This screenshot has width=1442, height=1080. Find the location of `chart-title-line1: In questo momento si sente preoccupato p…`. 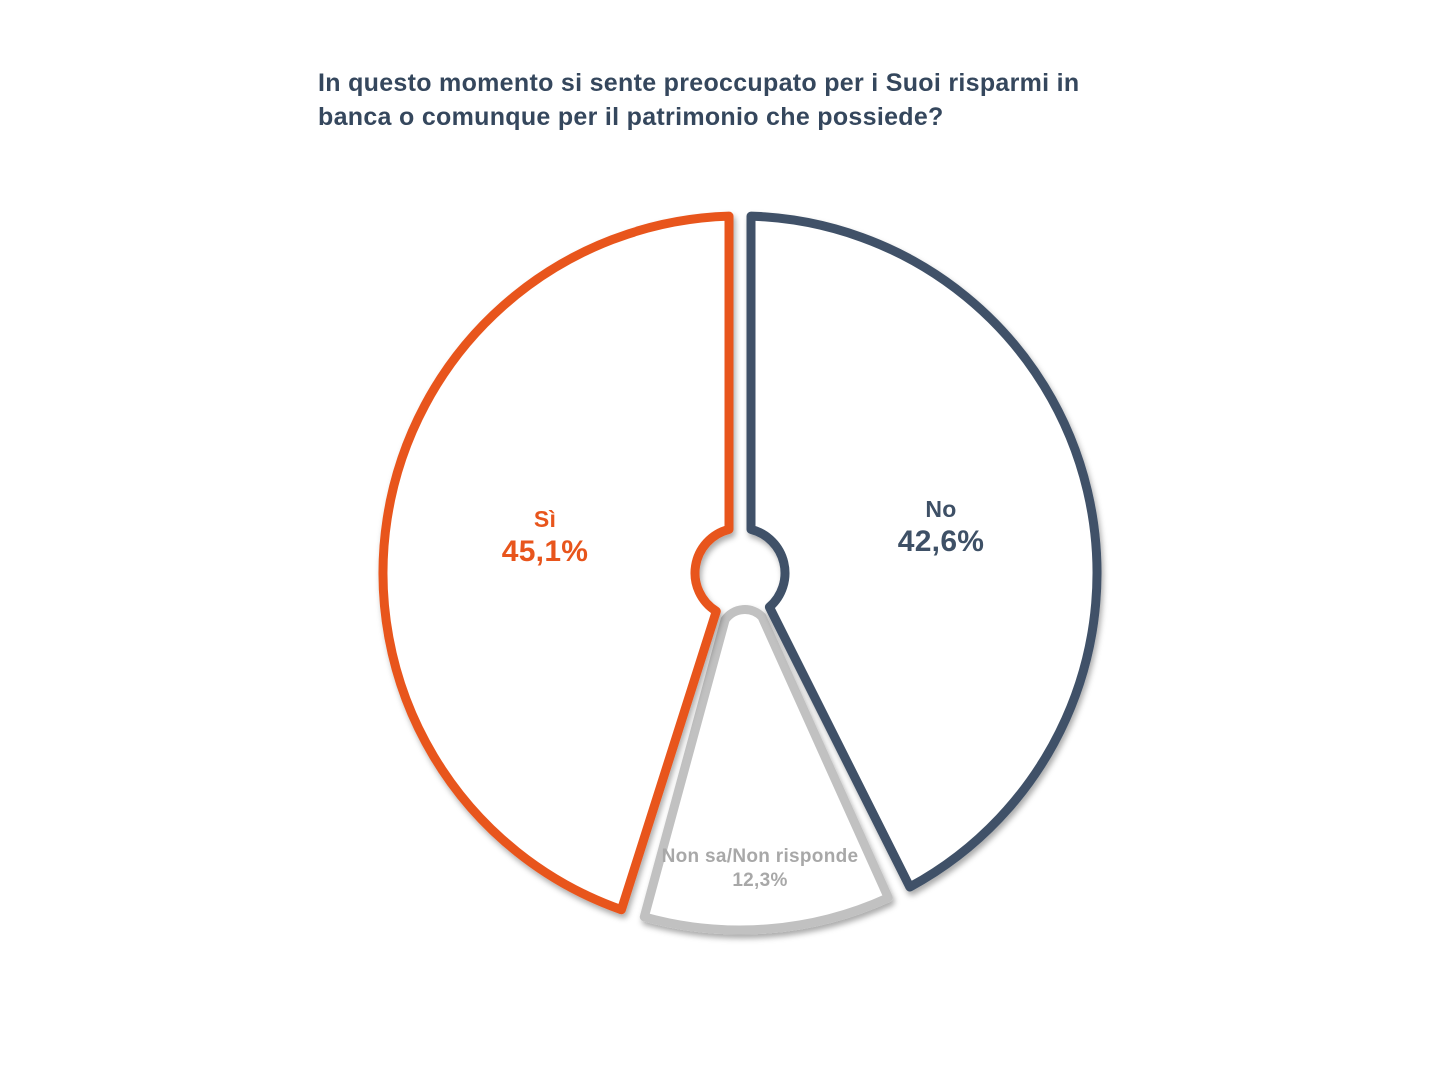

chart-title-line1: In questo momento si sente preoccupato p… is located at coordinates (699, 83).